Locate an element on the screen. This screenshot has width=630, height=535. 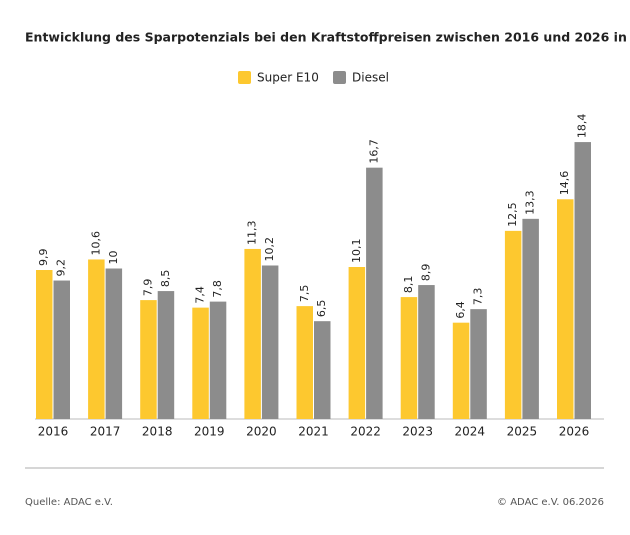
copyright: © ADAC e.V. 06.2026 is located at coordinates (550, 502).